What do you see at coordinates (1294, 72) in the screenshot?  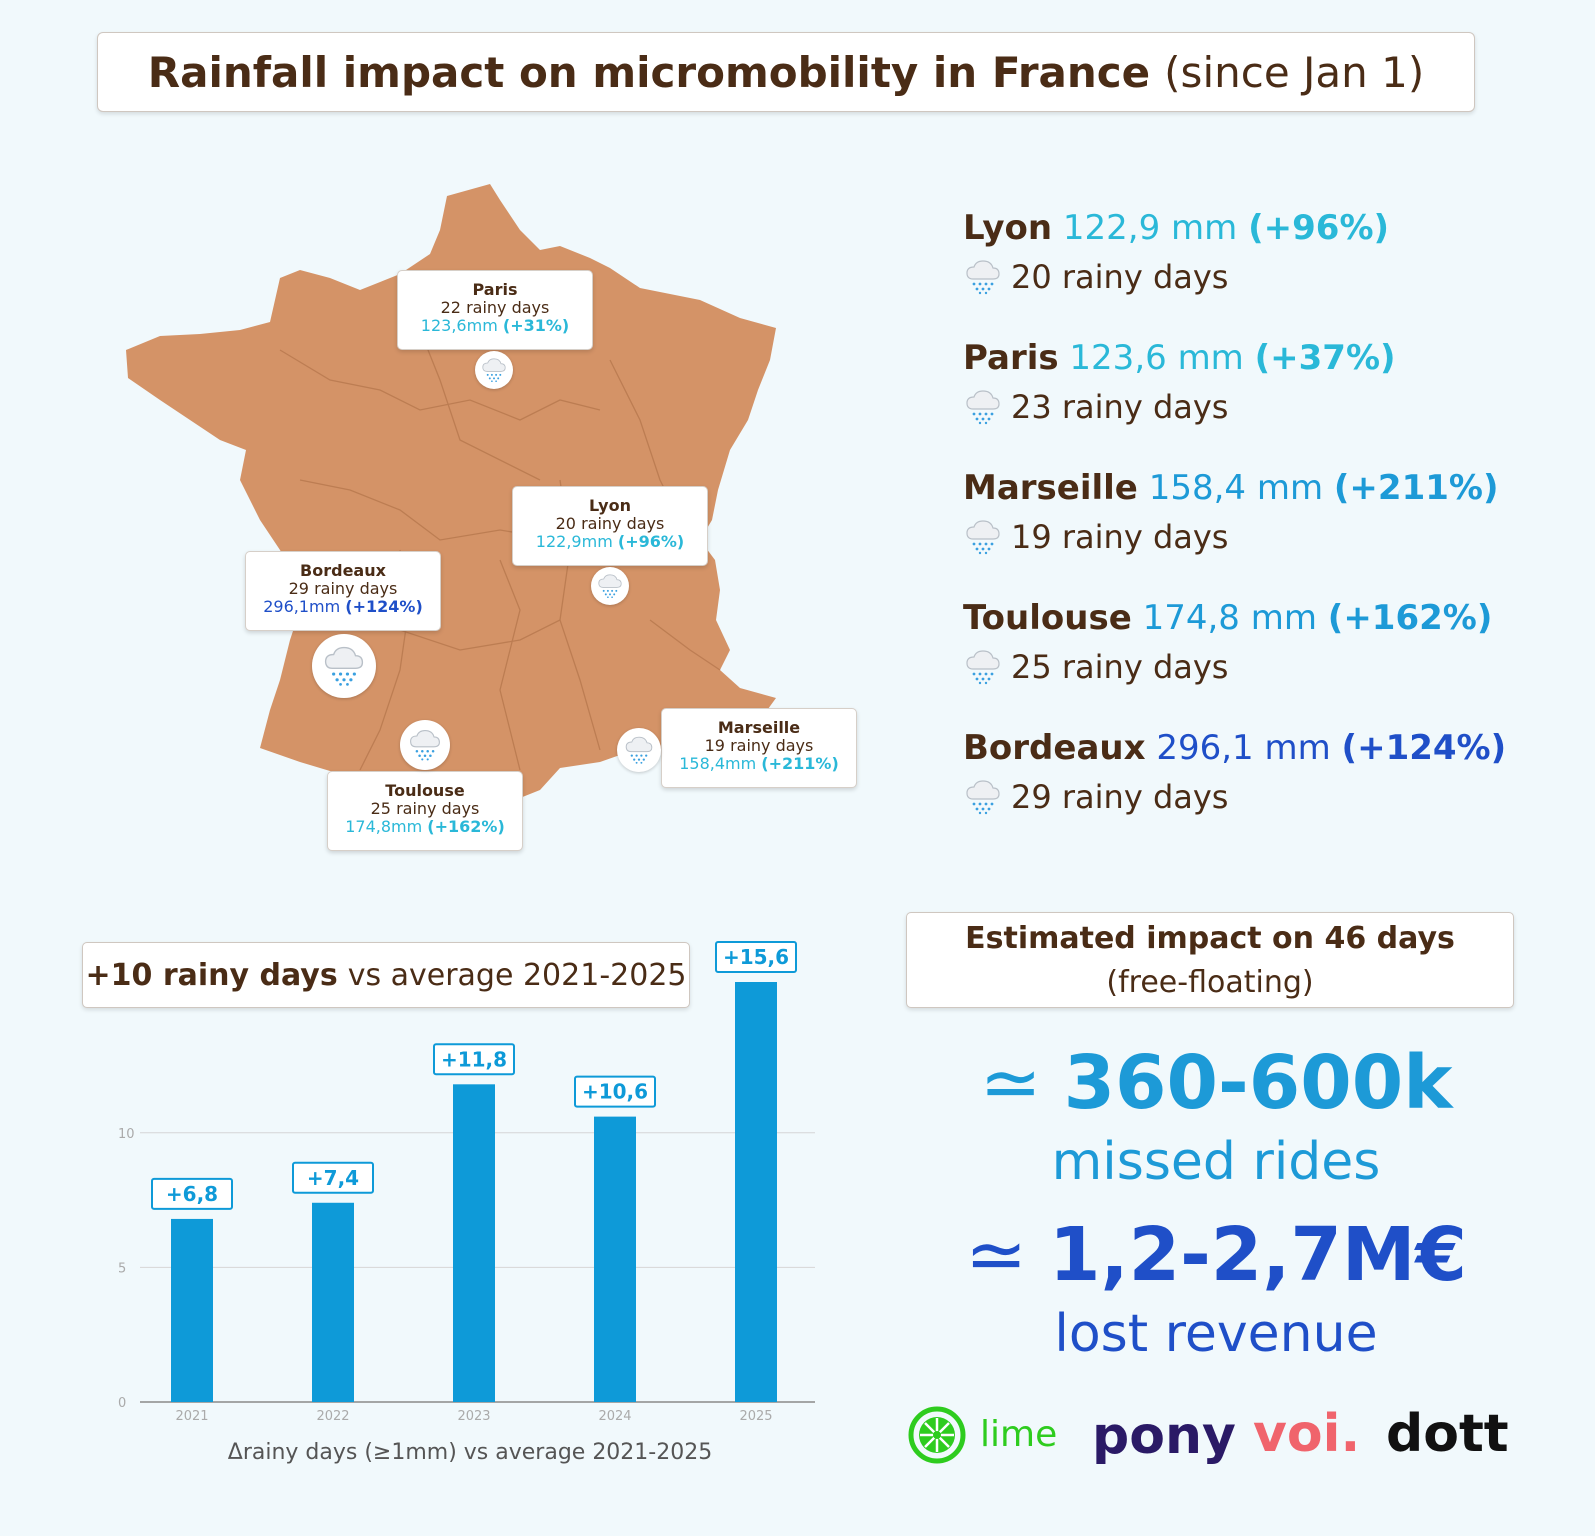 I see `title-light: (since Jan 1)` at bounding box center [1294, 72].